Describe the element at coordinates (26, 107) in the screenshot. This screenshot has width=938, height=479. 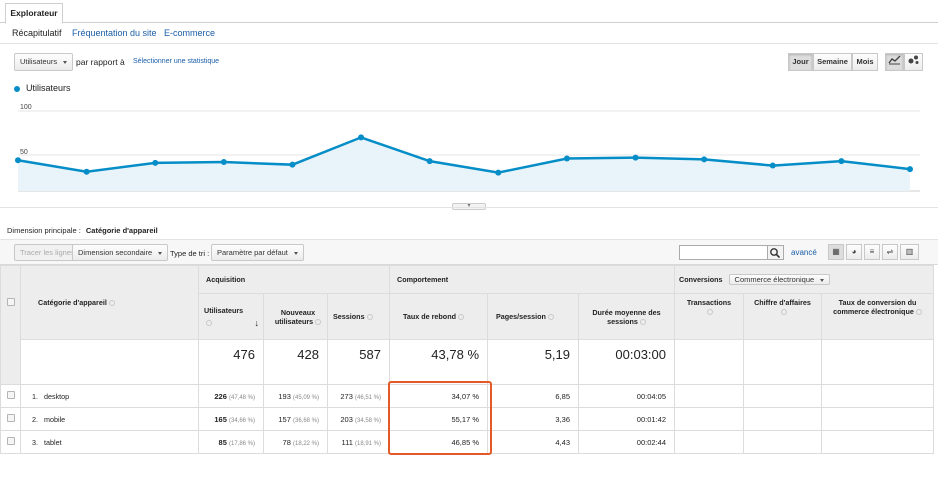
I see `y-tick-100: 100` at that location.